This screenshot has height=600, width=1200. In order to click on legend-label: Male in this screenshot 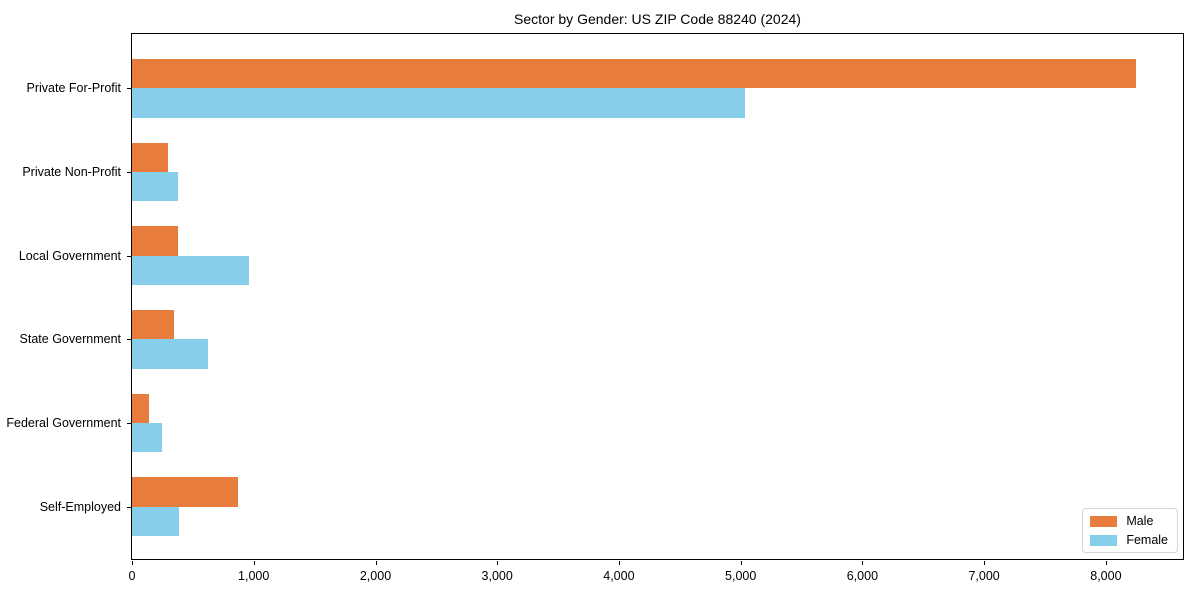, I will do `click(1140, 521)`.